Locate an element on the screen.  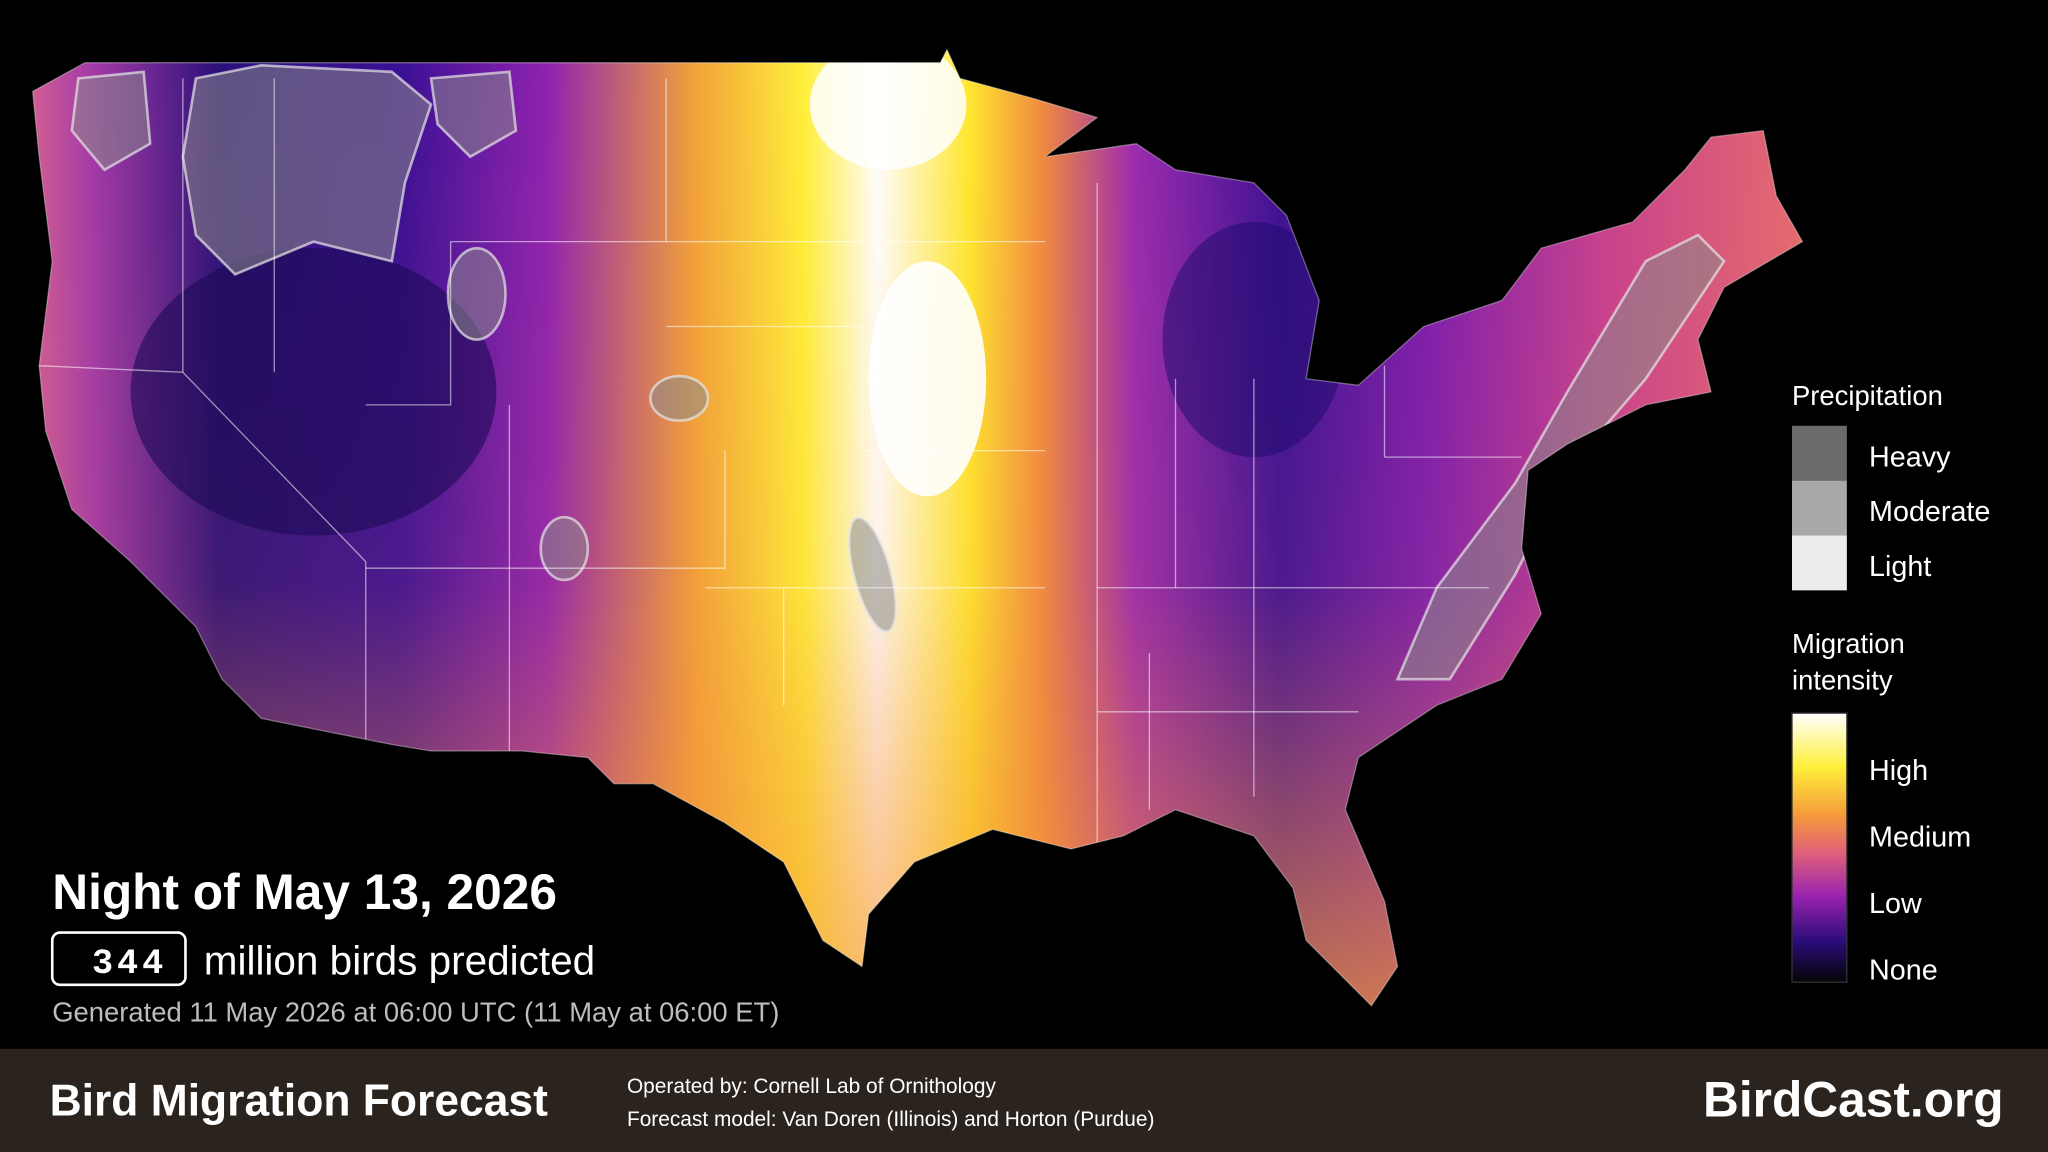
intensity-legend-title: intensity is located at coordinates (1842, 680).